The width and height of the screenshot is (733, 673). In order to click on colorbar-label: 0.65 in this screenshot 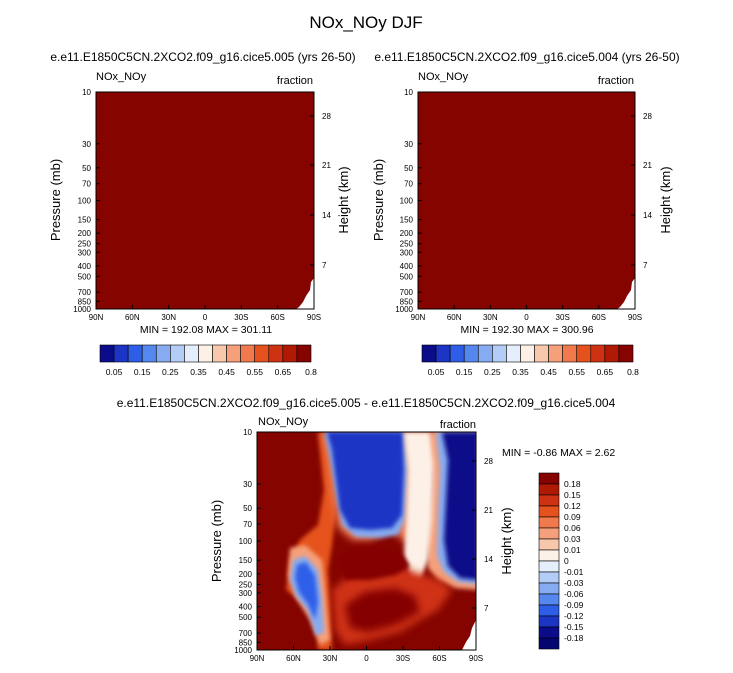, I will do `click(605, 372)`.